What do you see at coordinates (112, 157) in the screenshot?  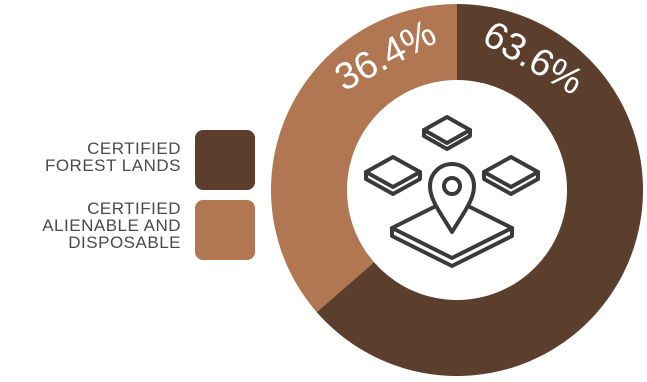 I see `legend-label-forest-lands: CERTIFIED FOREST LANDS` at bounding box center [112, 157].